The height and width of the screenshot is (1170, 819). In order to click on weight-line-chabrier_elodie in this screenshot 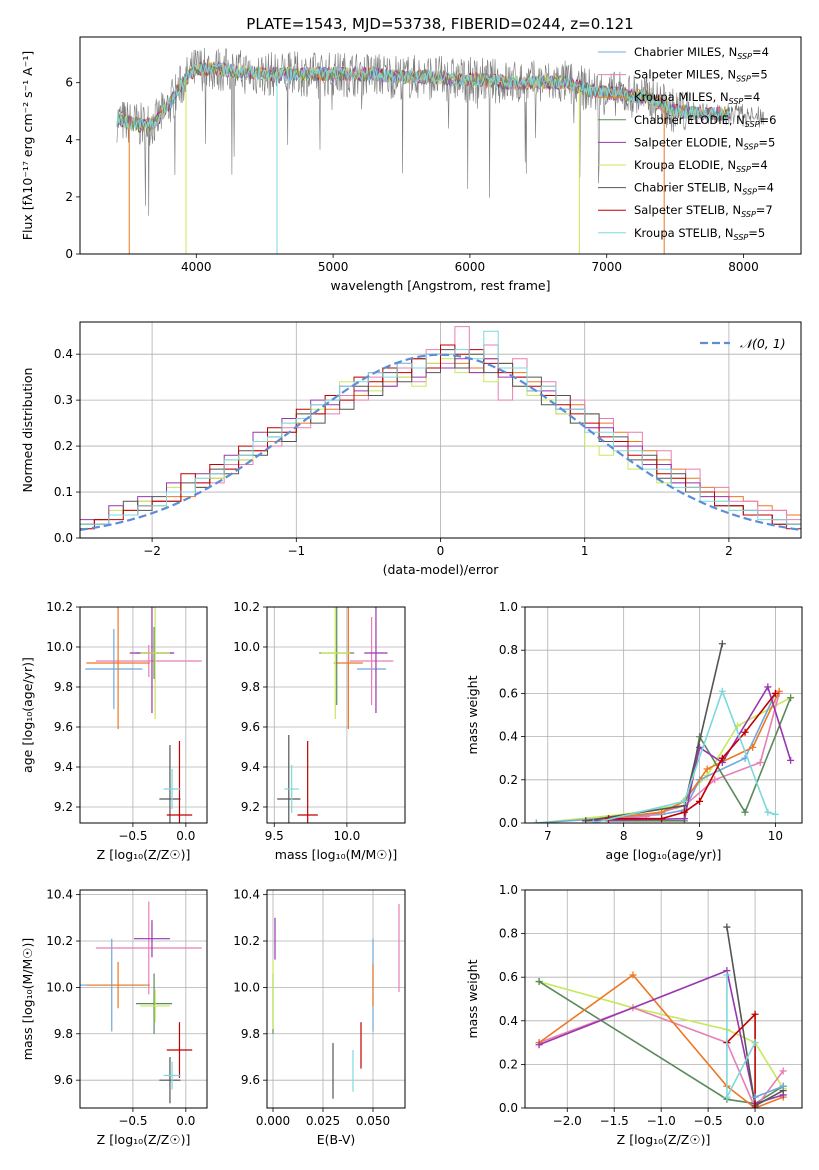, I will do `click(661, 1042)`.